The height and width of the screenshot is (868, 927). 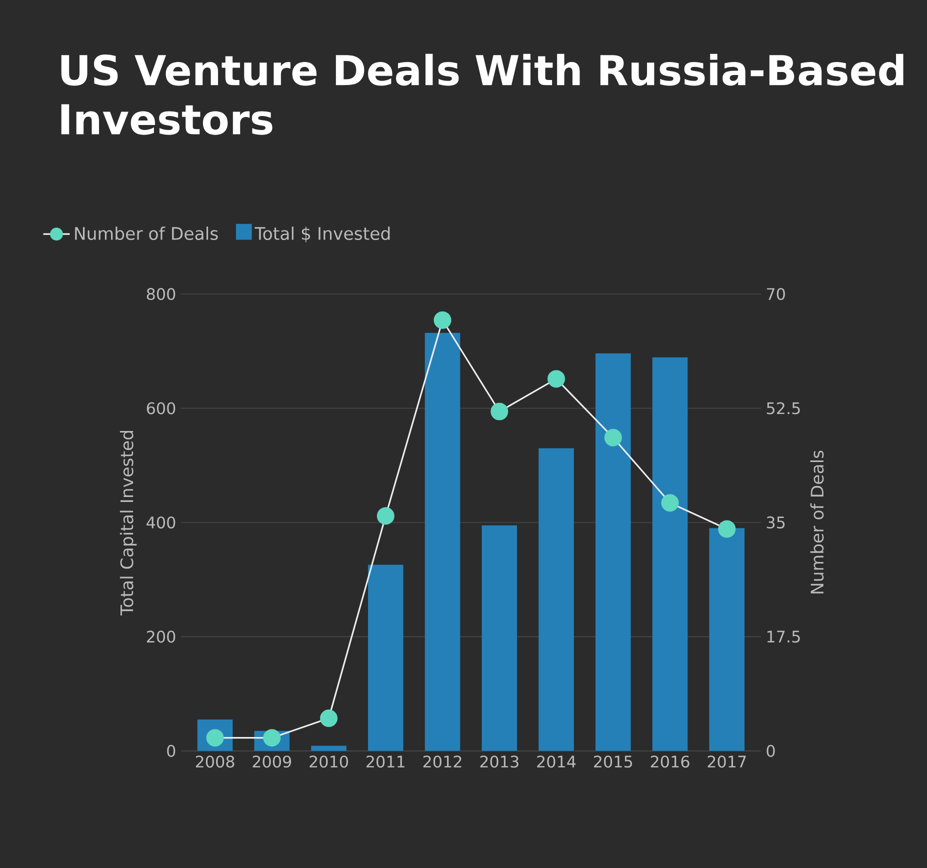 What do you see at coordinates (128, 523) in the screenshot?
I see `y-axis-title: Total Capital Invested` at bounding box center [128, 523].